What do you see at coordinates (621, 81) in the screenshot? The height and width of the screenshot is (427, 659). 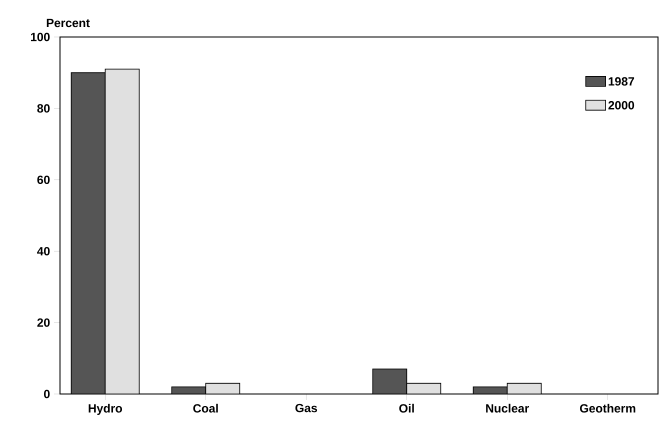 I see `legend-label: 1987` at bounding box center [621, 81].